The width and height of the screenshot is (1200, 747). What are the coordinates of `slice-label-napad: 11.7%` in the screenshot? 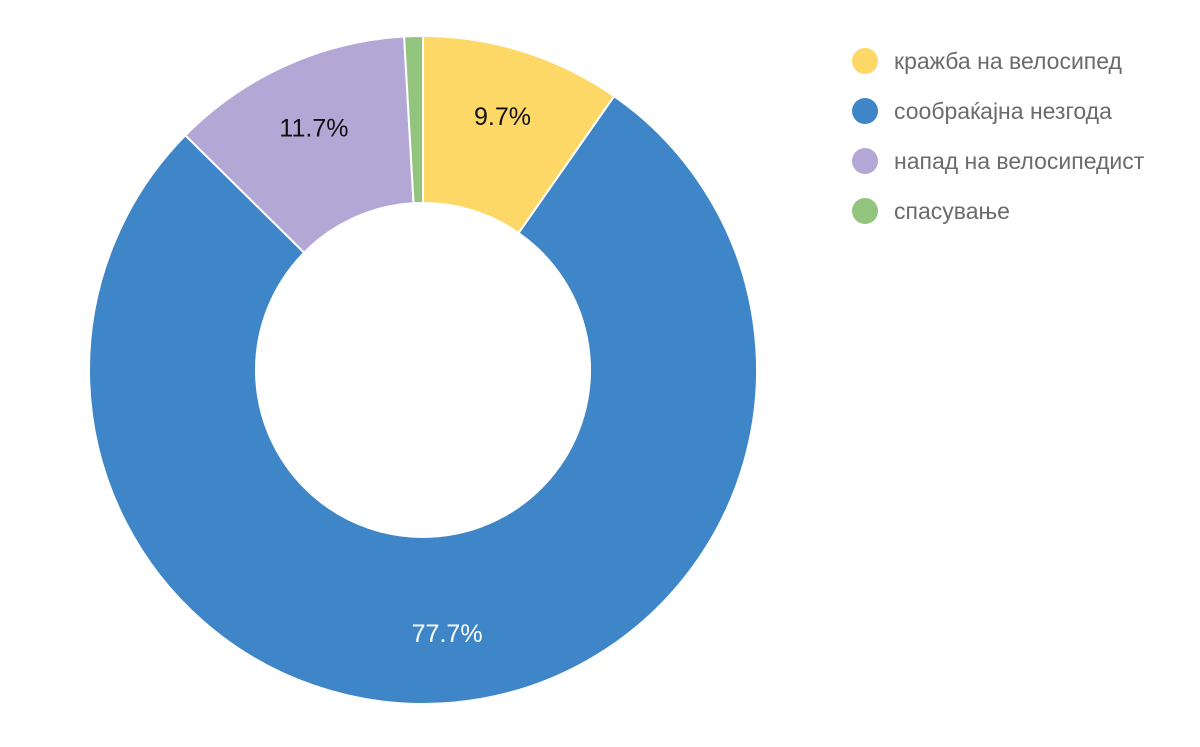 It's located at (313, 128).